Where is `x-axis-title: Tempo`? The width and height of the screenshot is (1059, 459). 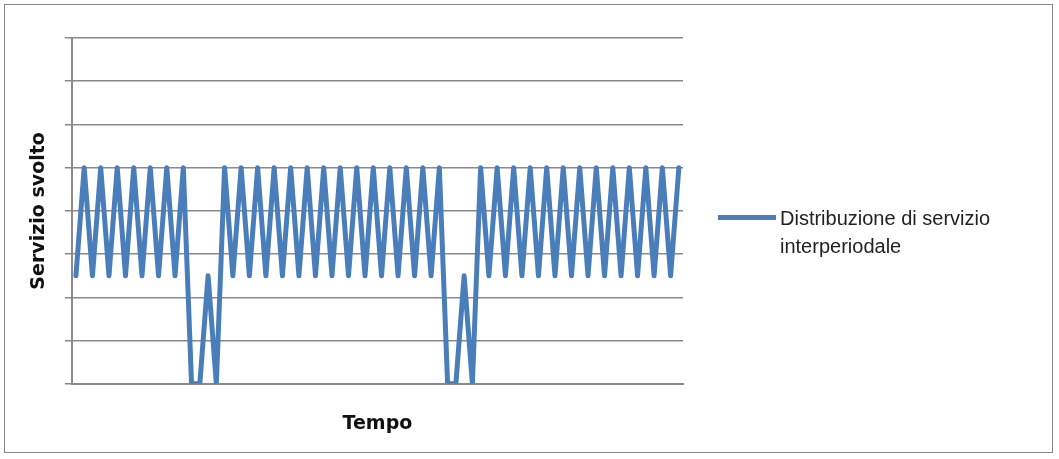
x-axis-title: Tempo is located at coordinates (377, 421).